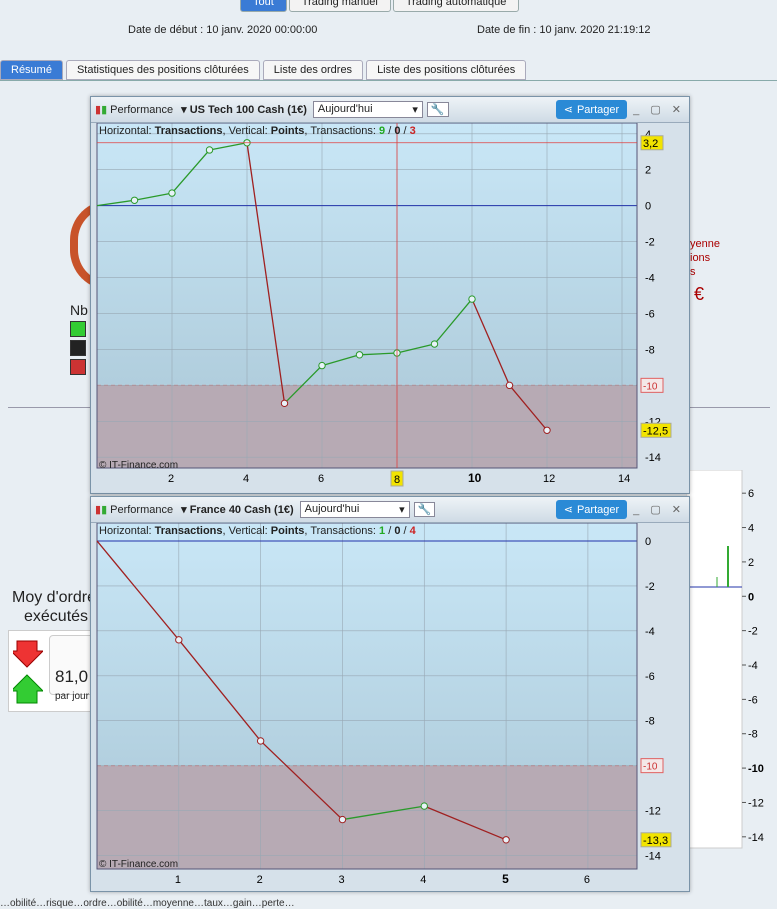 Image resolution: width=777 pixels, height=909 pixels. Describe the element at coordinates (332, 509) in the screenshot. I see `period-value: Aujourd'hui` at that location.